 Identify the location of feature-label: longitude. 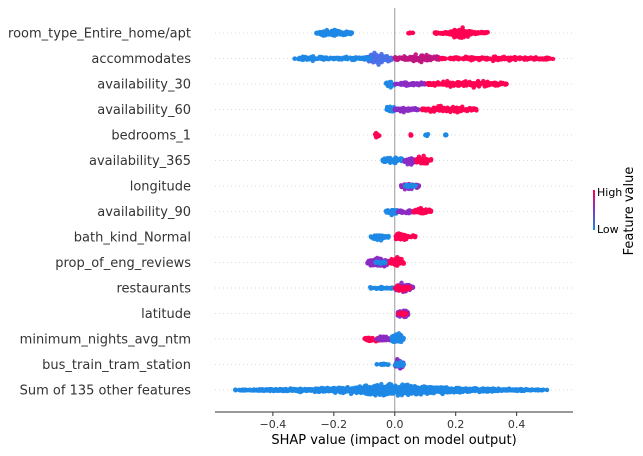
(160, 187).